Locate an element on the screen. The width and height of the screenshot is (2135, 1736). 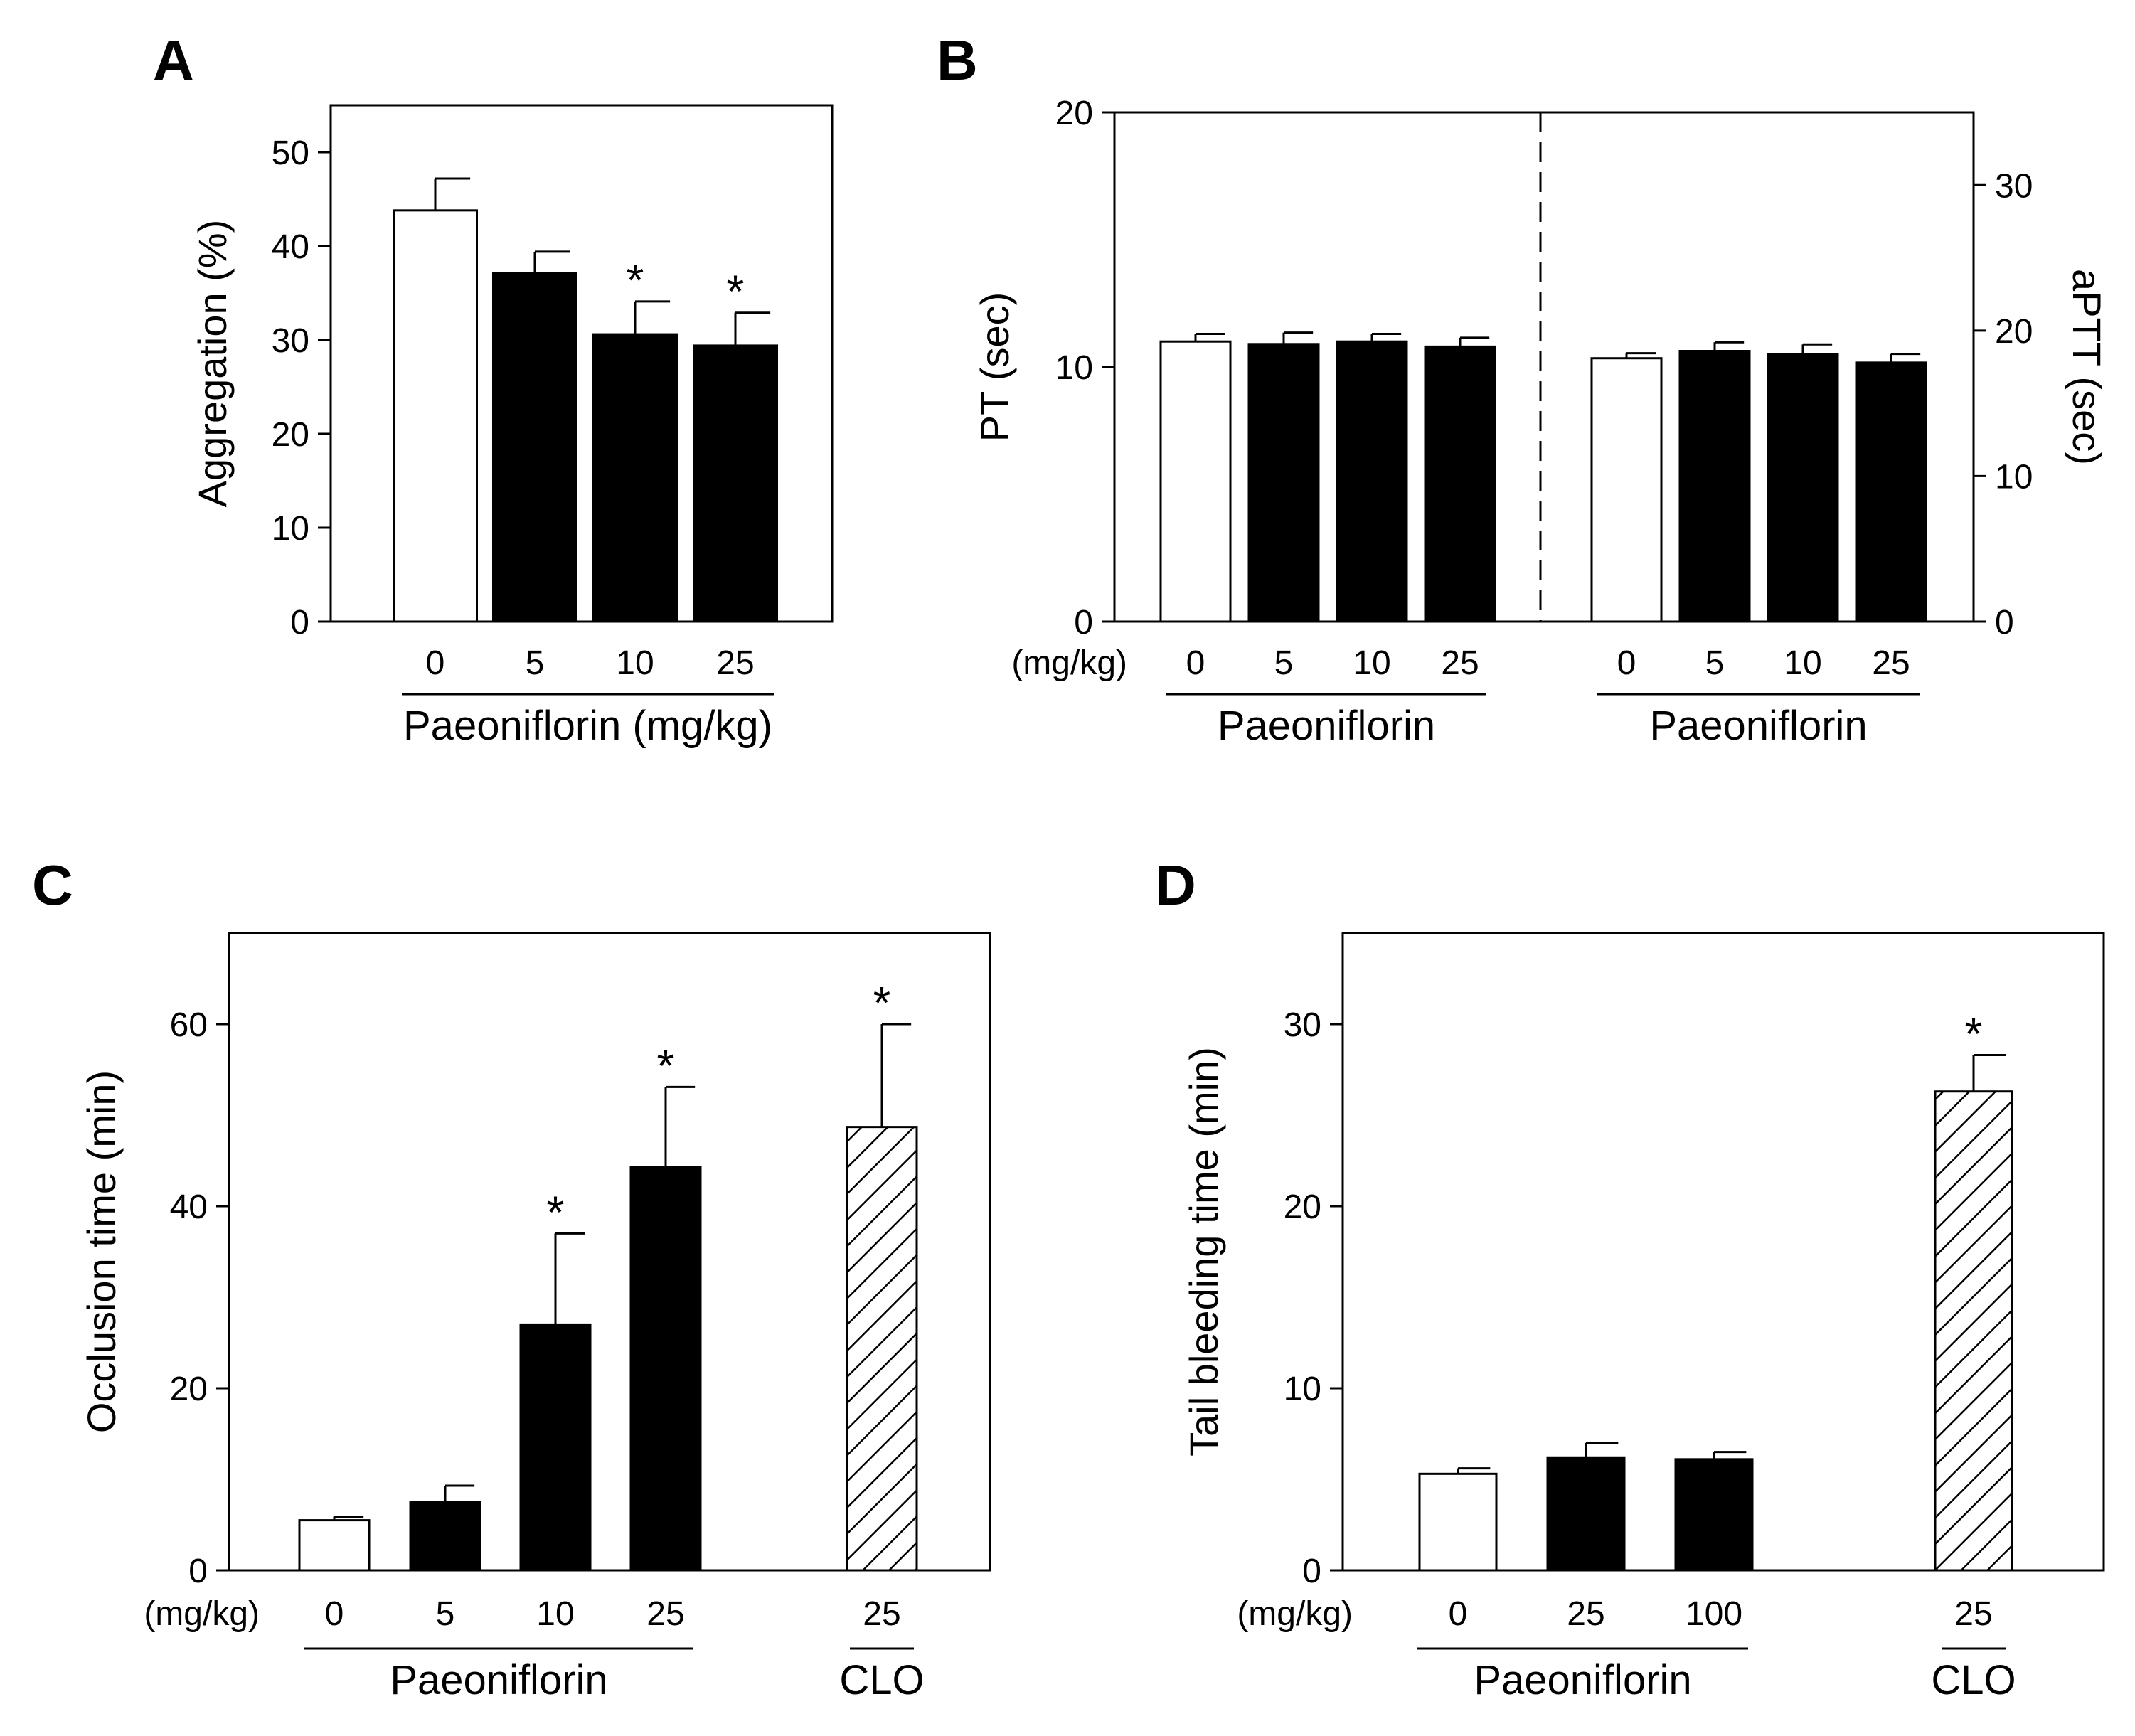
panel-c-category-label: 10 is located at coordinates (555, 1614).